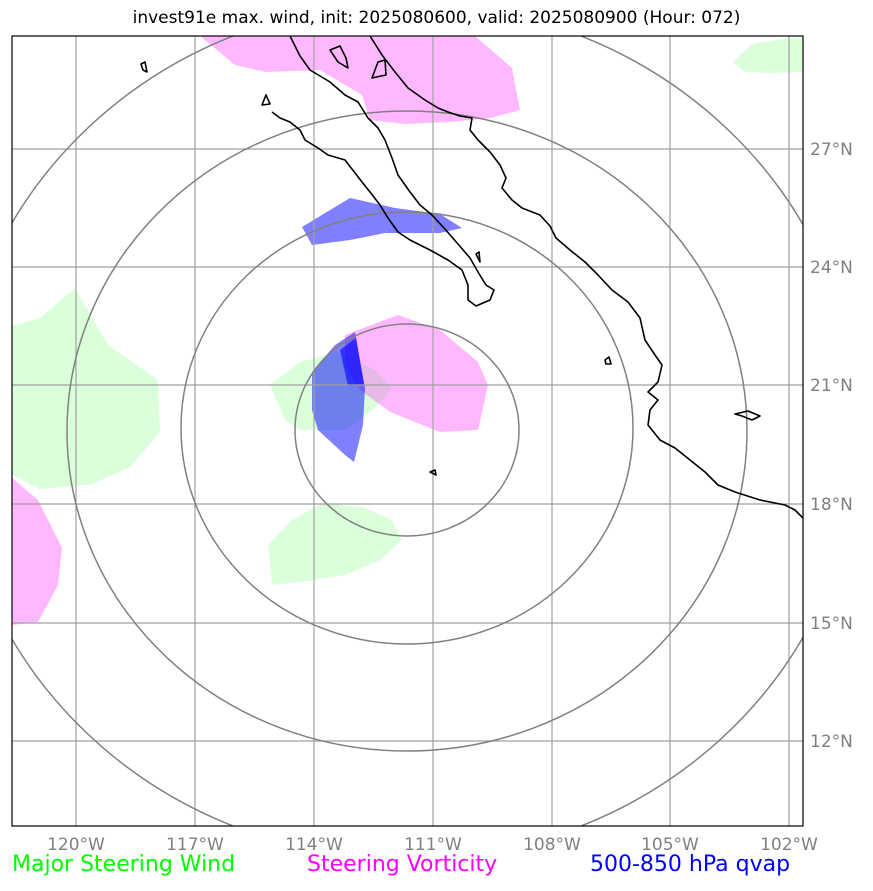 The image size is (873, 891). Describe the element at coordinates (86, 388) in the screenshot. I see `wind-region-west` at that location.